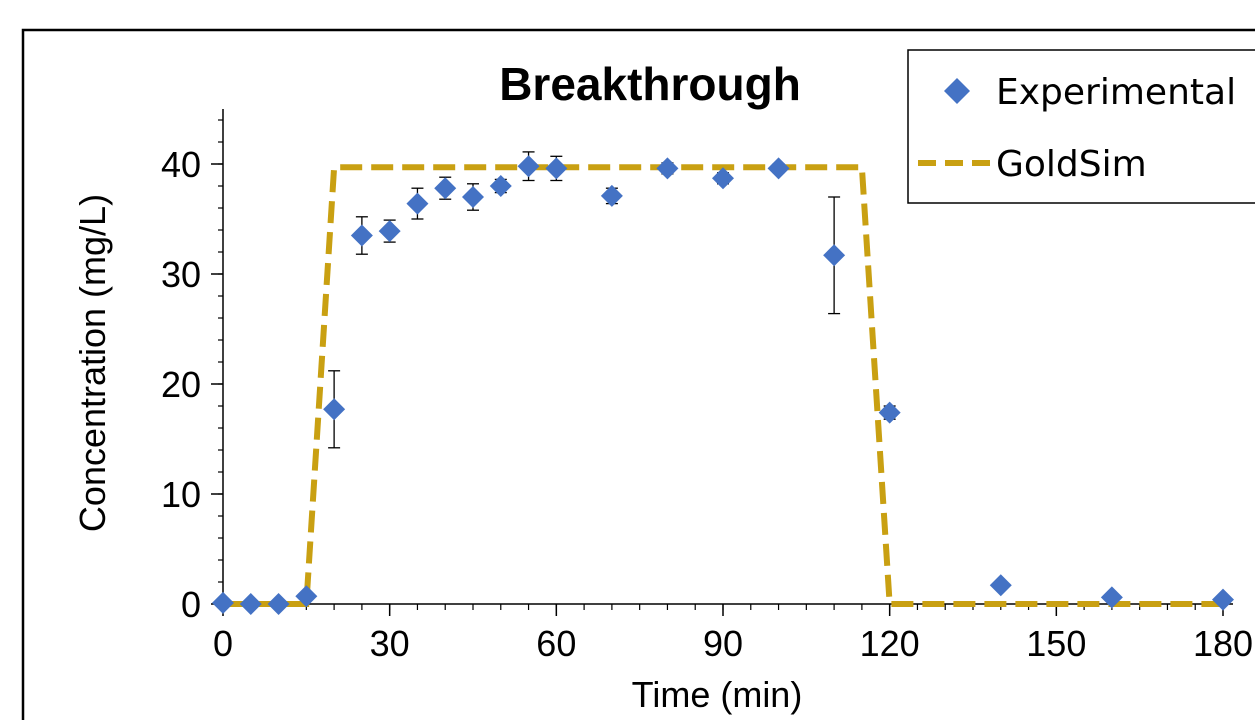  Describe the element at coordinates (1056, 643) in the screenshot. I see `x-tick-label: 150` at that location.